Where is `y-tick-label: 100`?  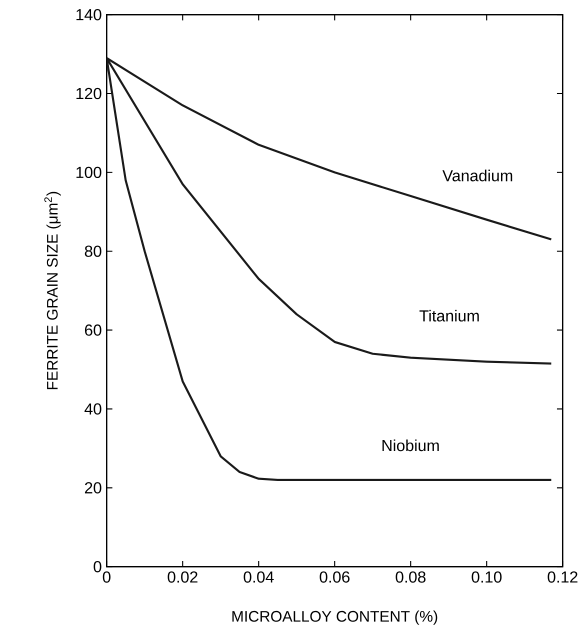
y-tick-label: 100 is located at coordinates (89, 172).